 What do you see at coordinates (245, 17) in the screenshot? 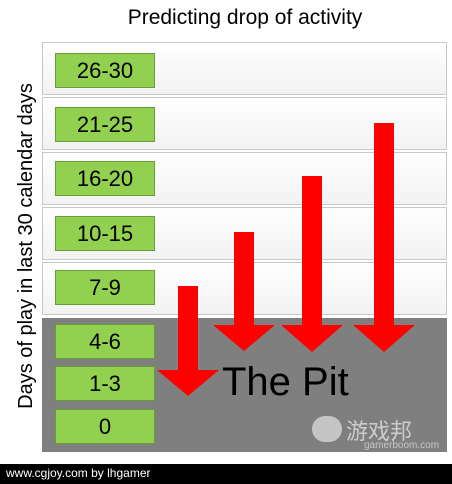
I see `diagram-title: Predicting drop of activity` at bounding box center [245, 17].